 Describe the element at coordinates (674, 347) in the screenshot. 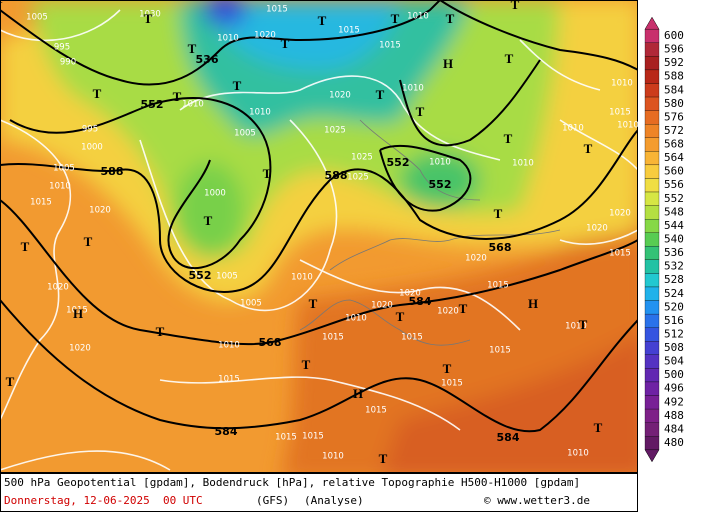

I see `colorbar-label: 508` at that location.